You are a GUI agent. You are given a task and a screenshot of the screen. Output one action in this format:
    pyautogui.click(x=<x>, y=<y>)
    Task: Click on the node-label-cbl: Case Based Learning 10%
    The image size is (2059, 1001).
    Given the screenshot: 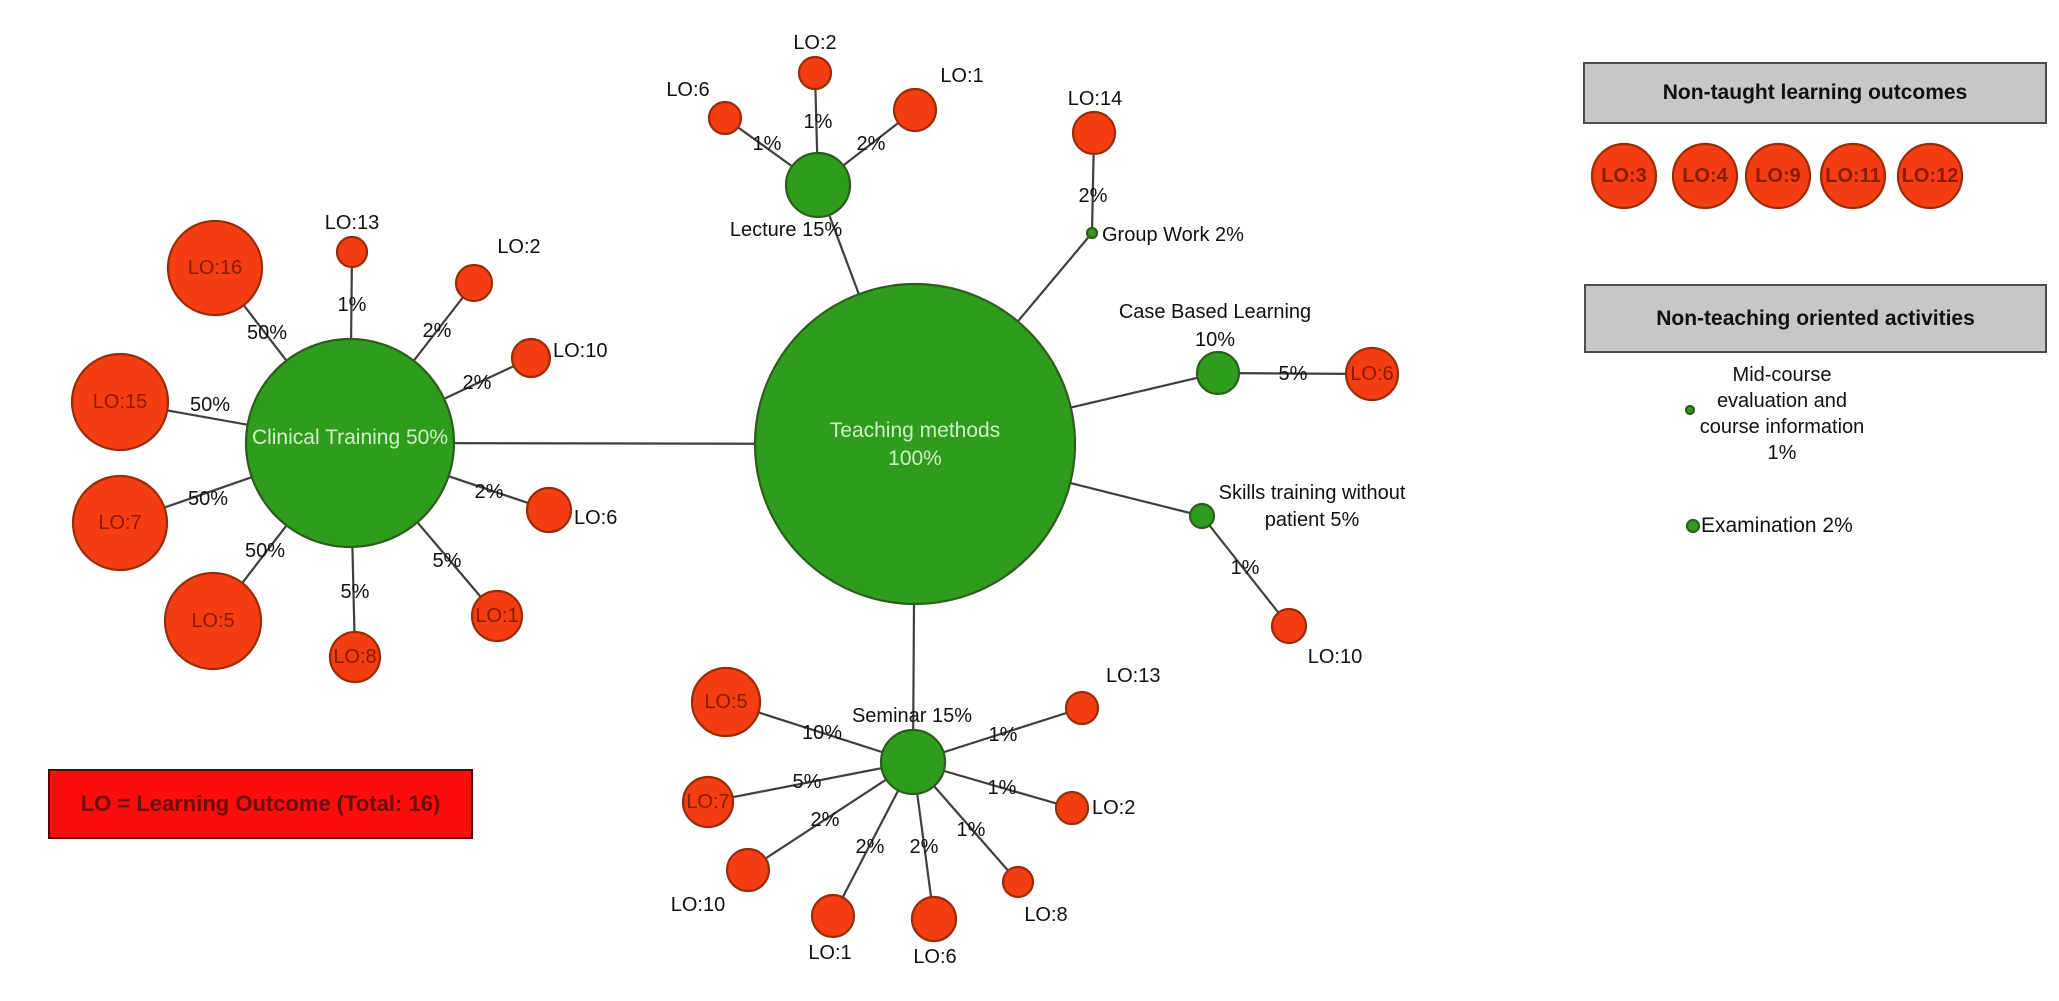 What is the action you would take?
    pyautogui.click(x=1215, y=326)
    